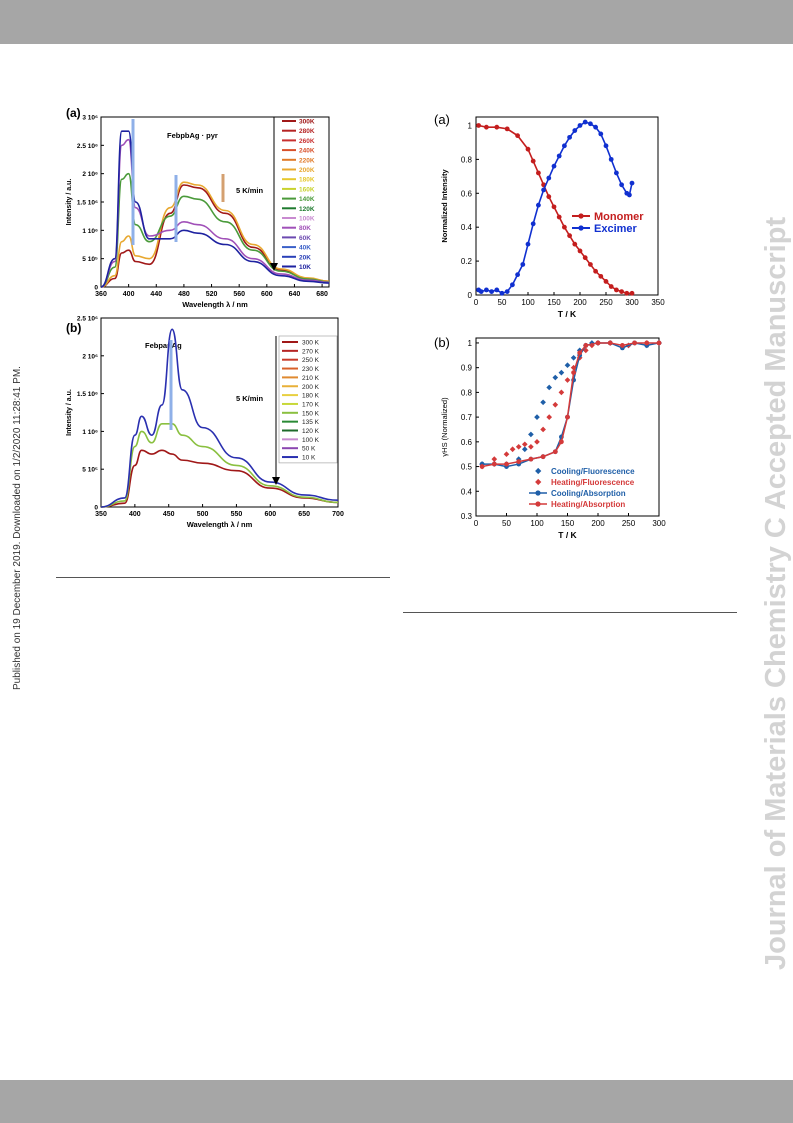 The height and width of the screenshot is (1123, 793). What do you see at coordinates (588, 504) in the screenshot?
I see `legend-label: Heating/Absorption` at bounding box center [588, 504].